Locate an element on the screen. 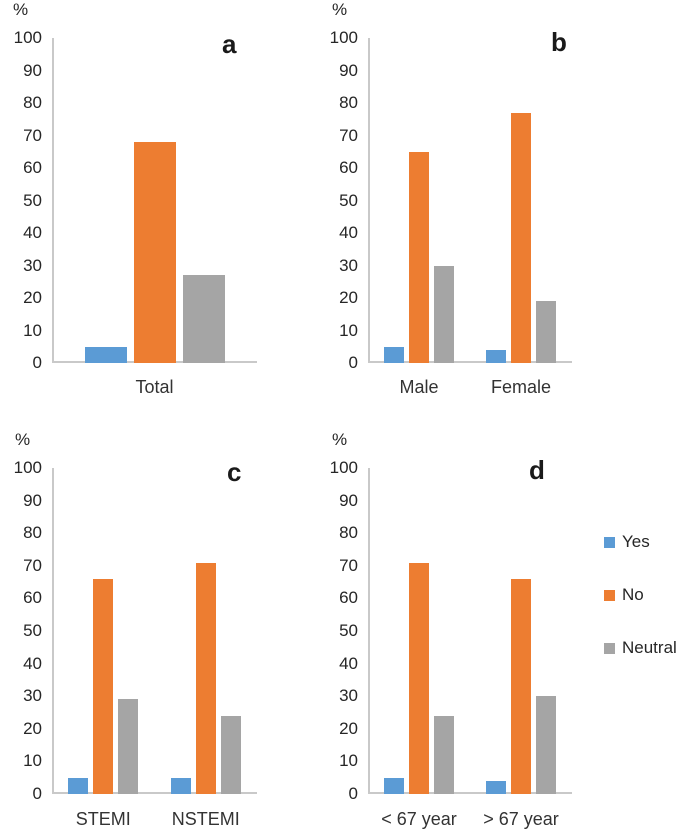  bar-neutral-female is located at coordinates (546, 332).